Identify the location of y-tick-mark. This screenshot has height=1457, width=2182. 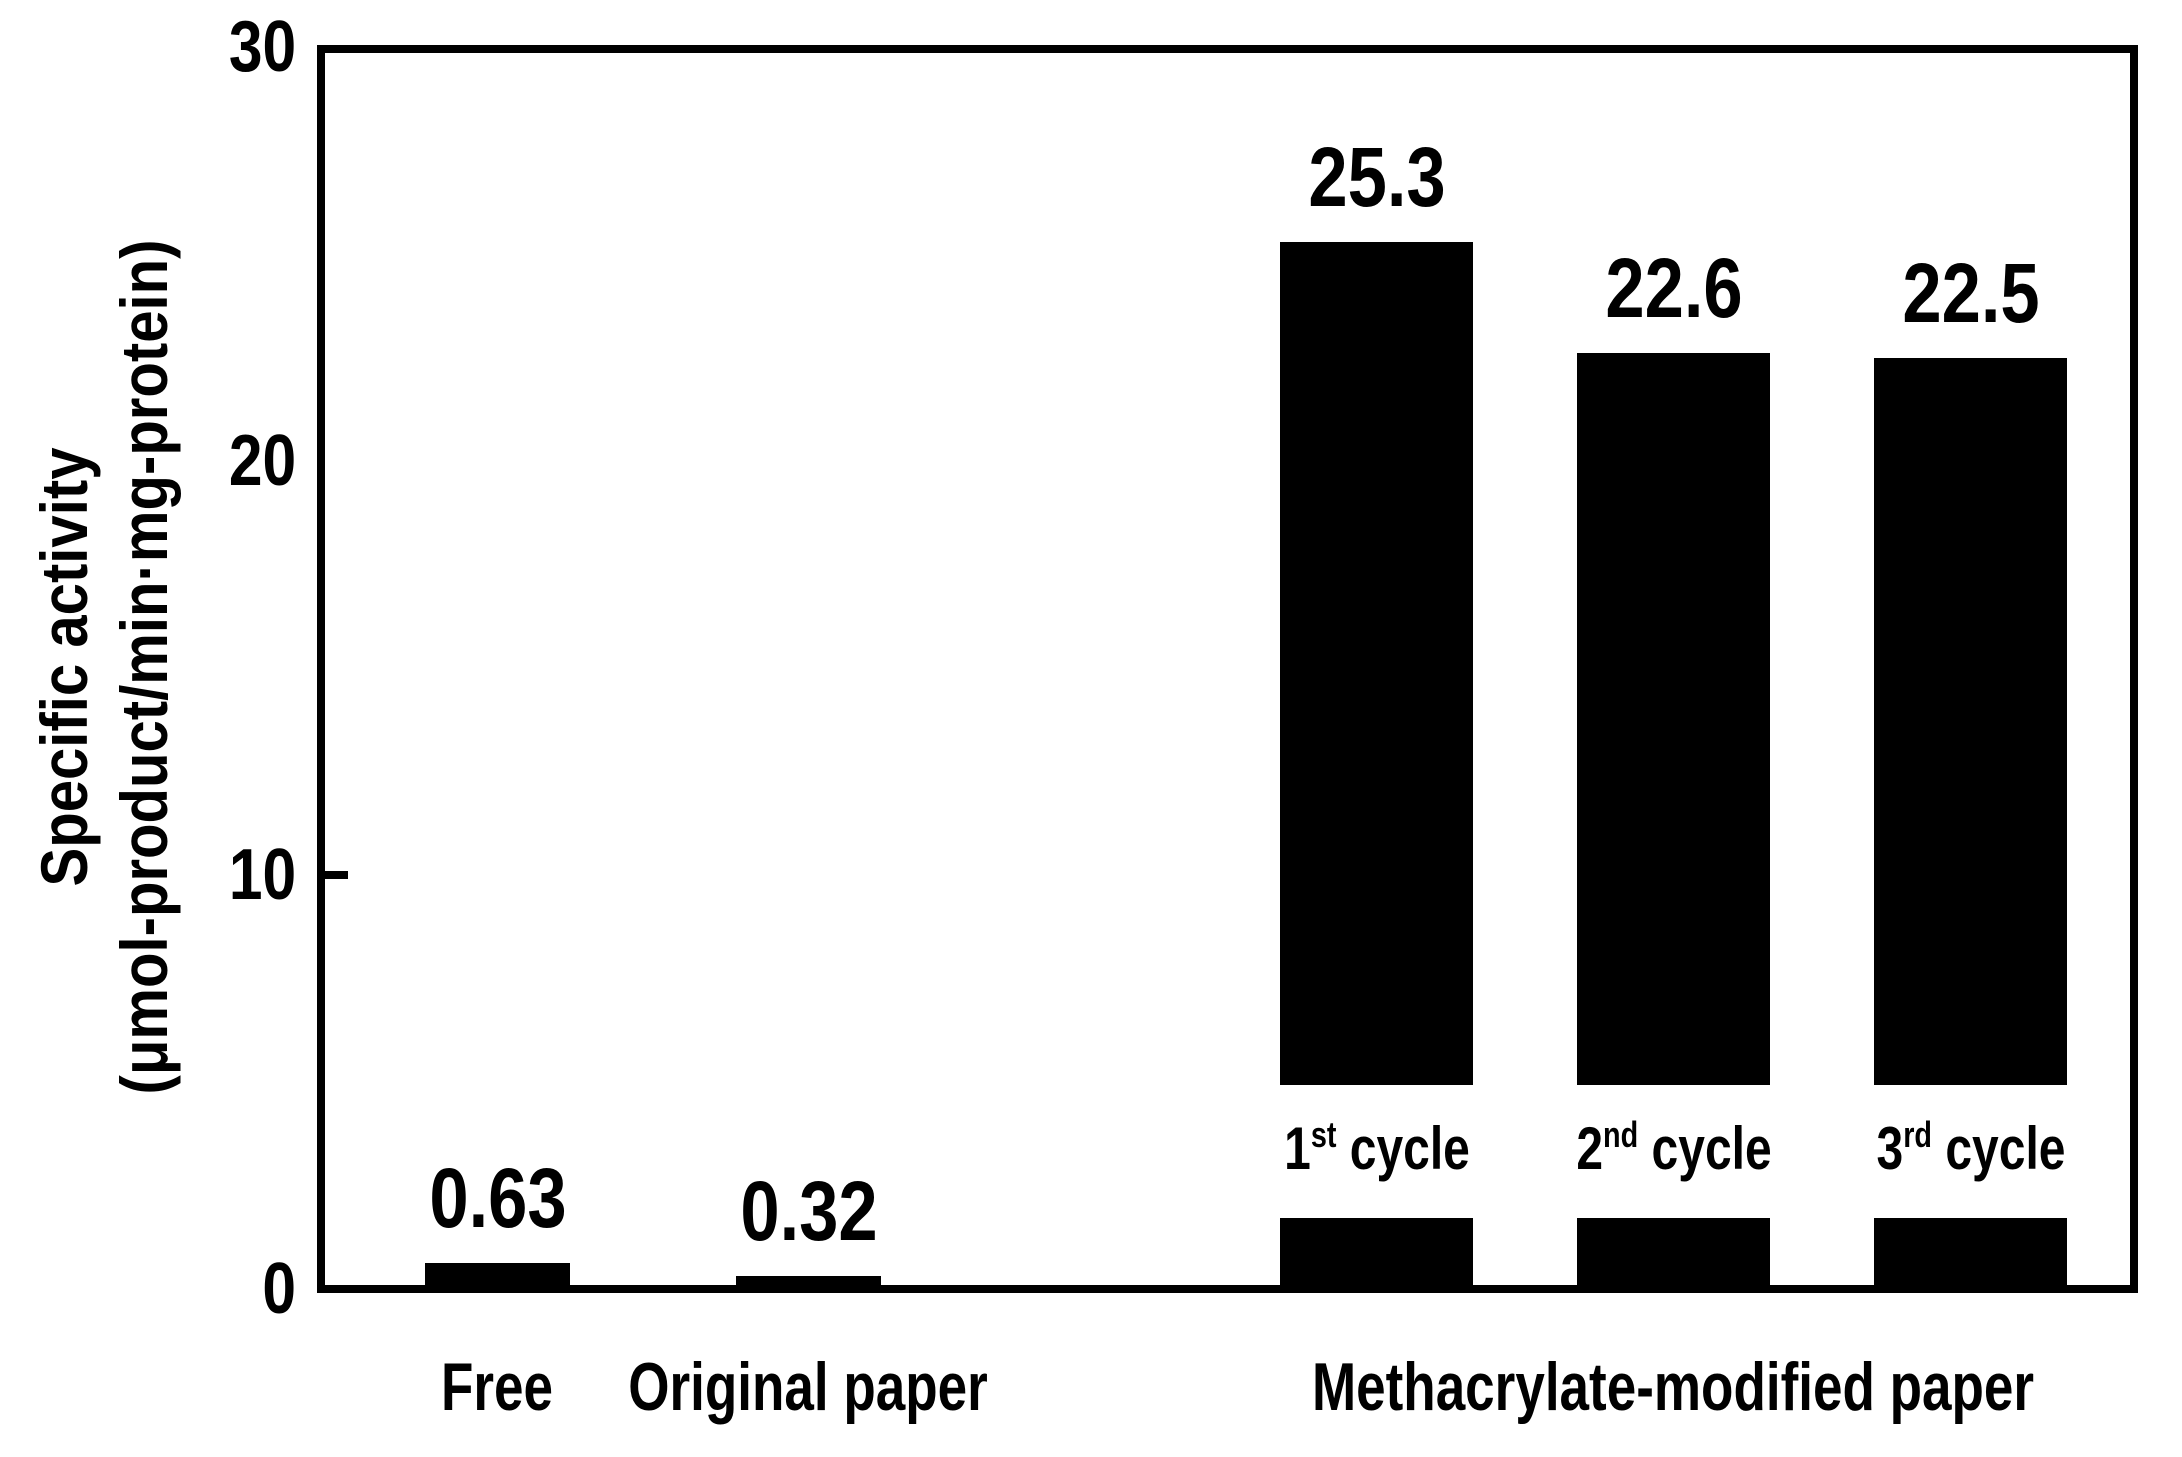
(336, 875).